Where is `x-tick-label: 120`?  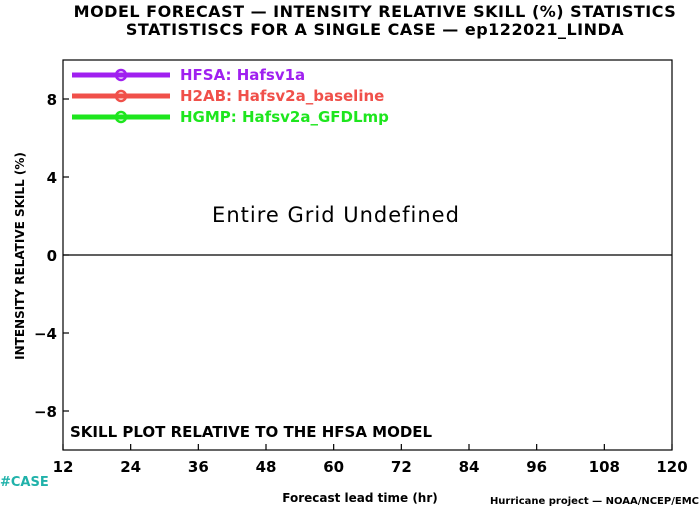 x-tick-label: 120 is located at coordinates (671, 467).